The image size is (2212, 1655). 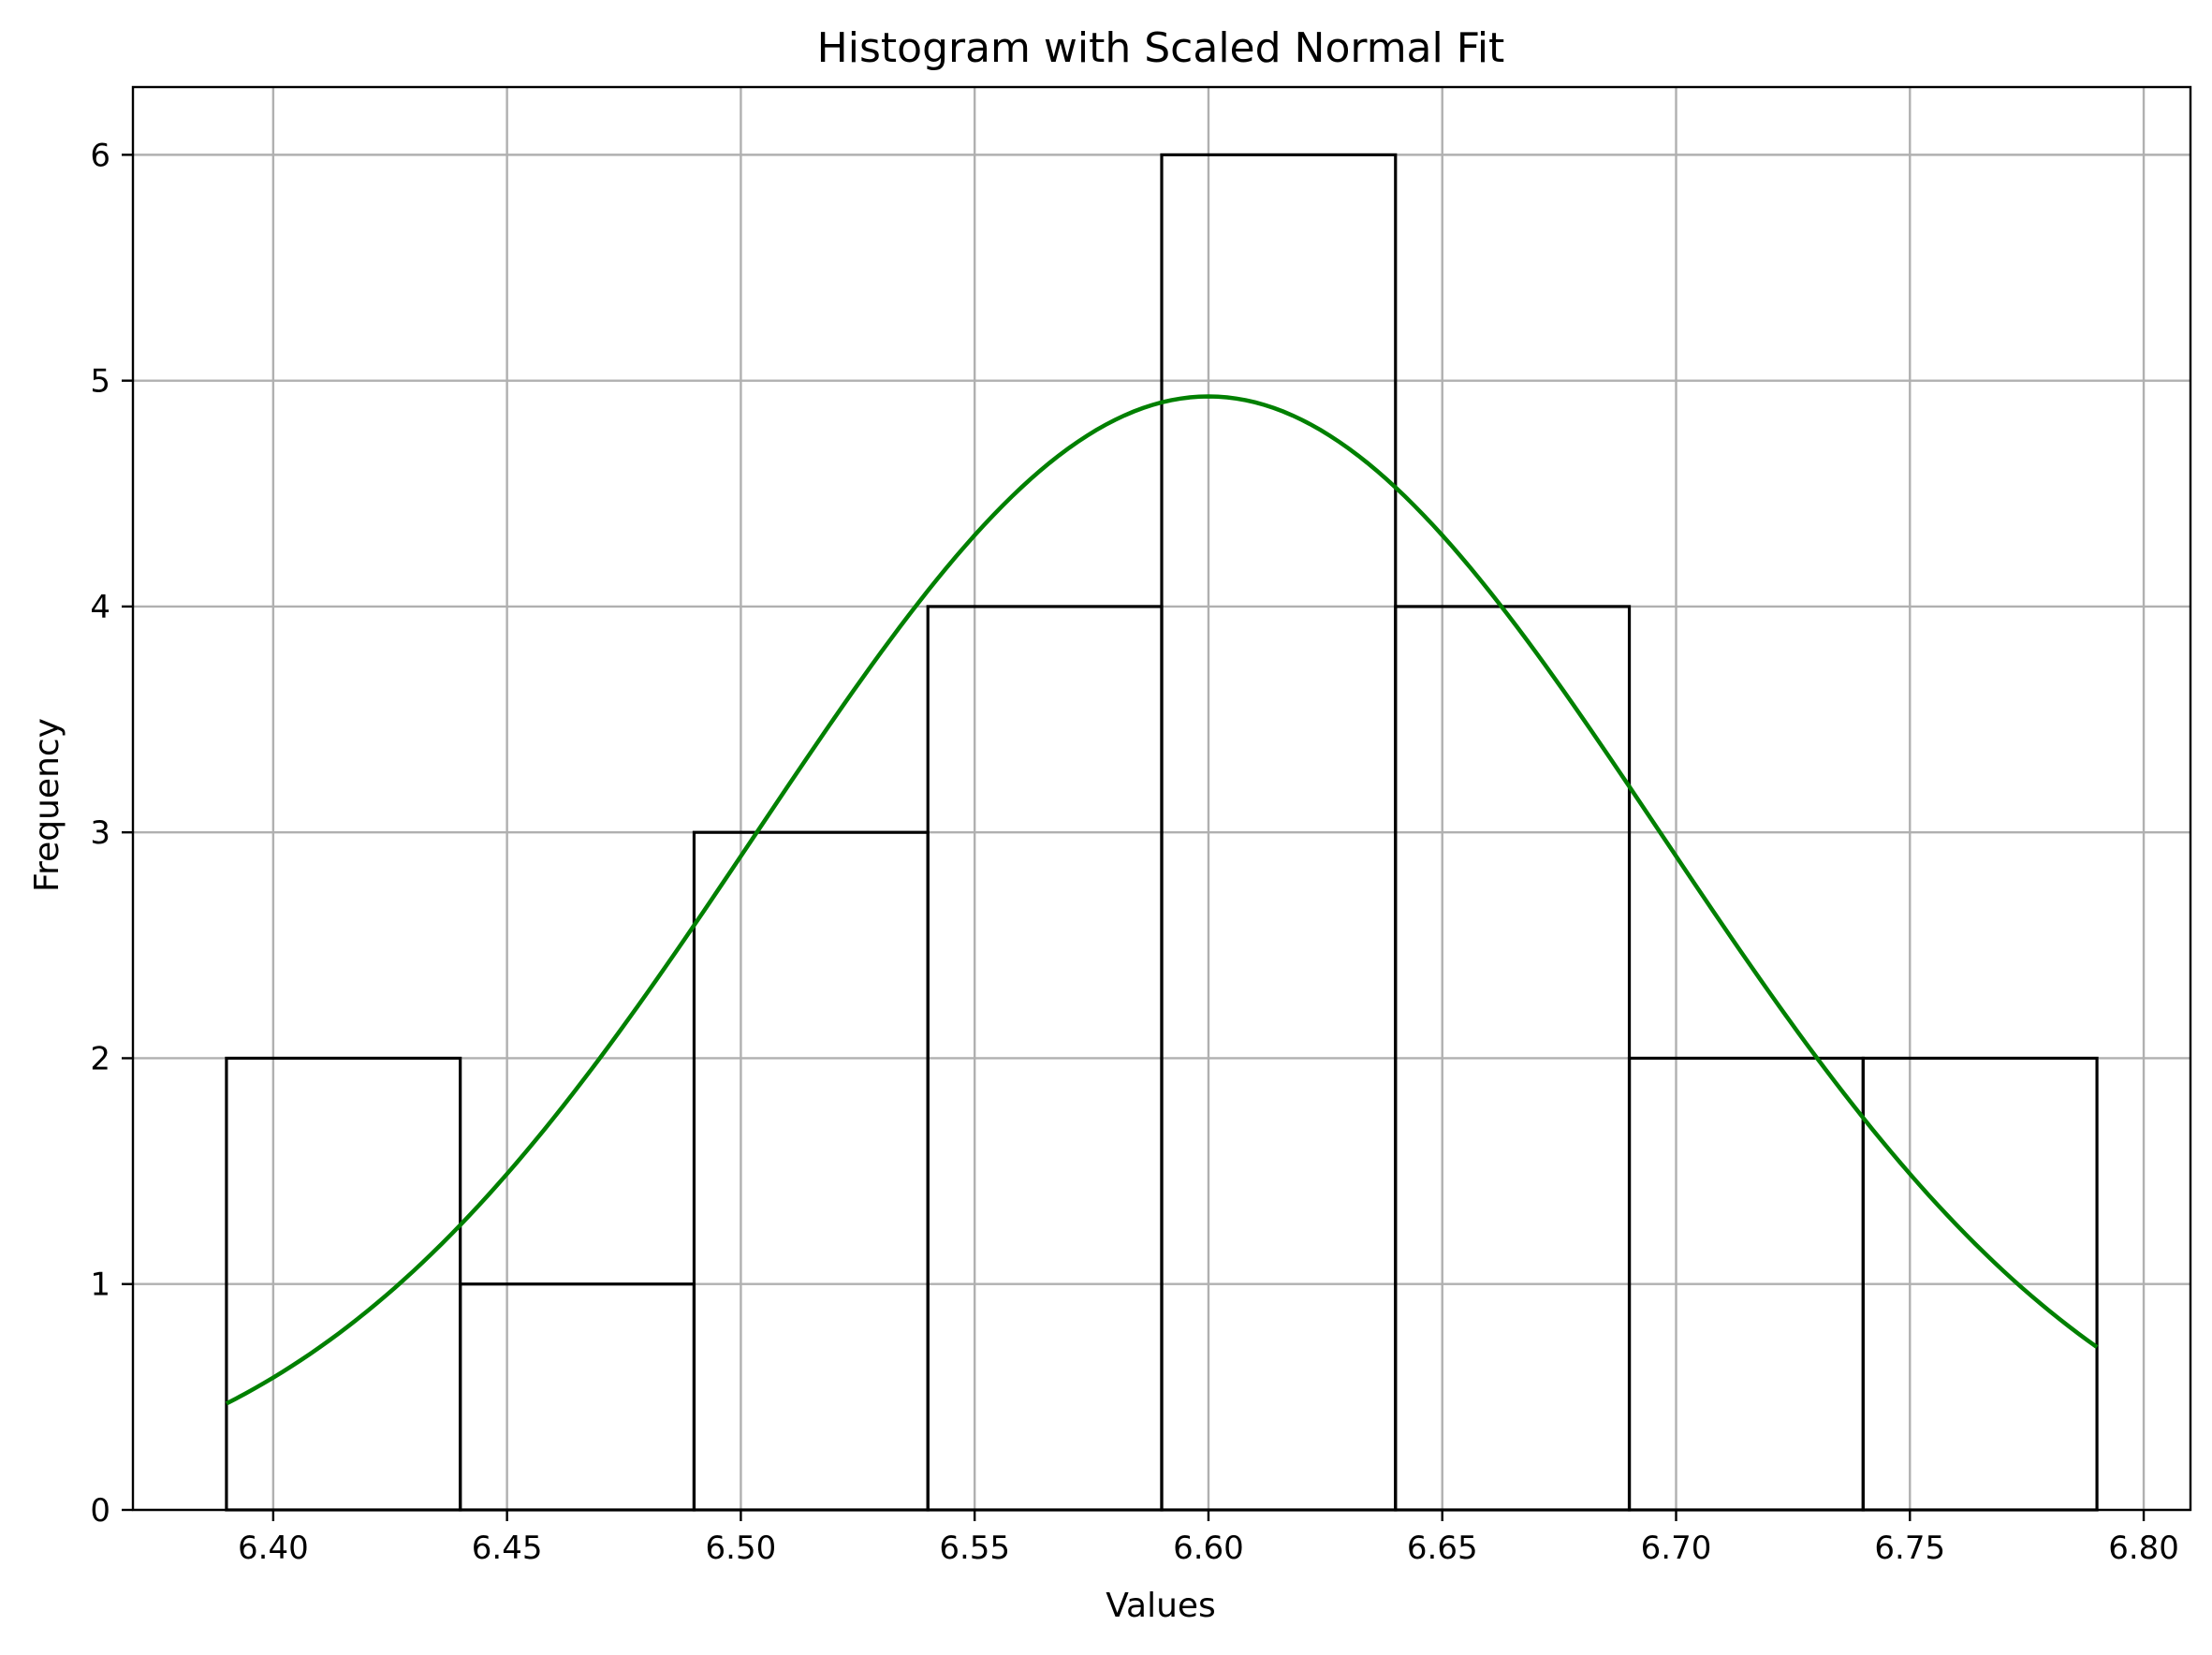 What do you see at coordinates (100, 1058) in the screenshot?
I see `y-tick-label: 2` at bounding box center [100, 1058].